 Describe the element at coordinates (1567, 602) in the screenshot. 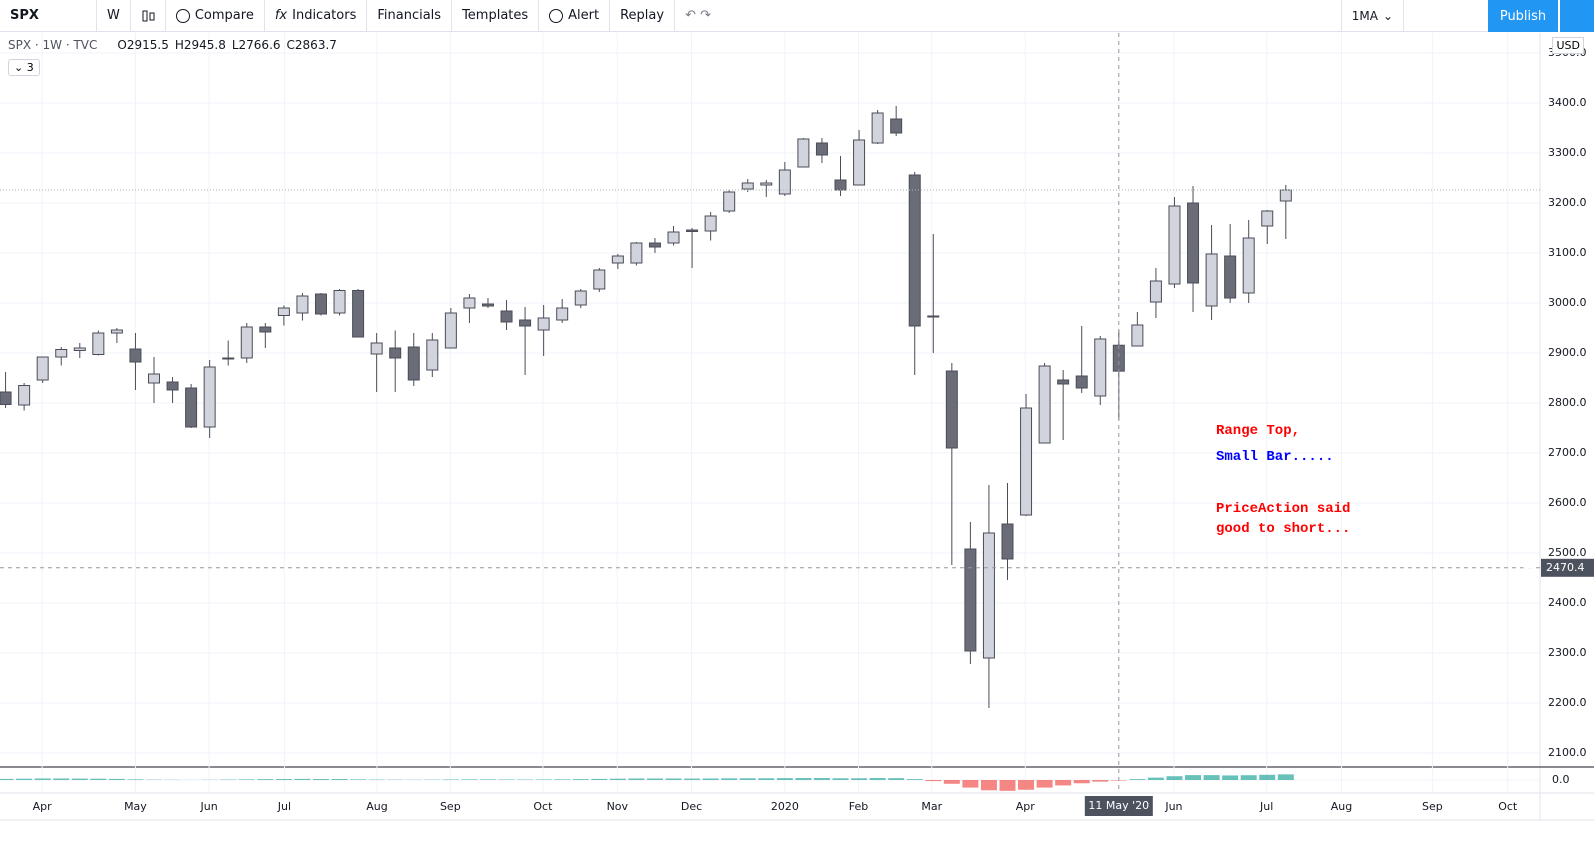

I see `y-tick-label: 2400.0` at that location.